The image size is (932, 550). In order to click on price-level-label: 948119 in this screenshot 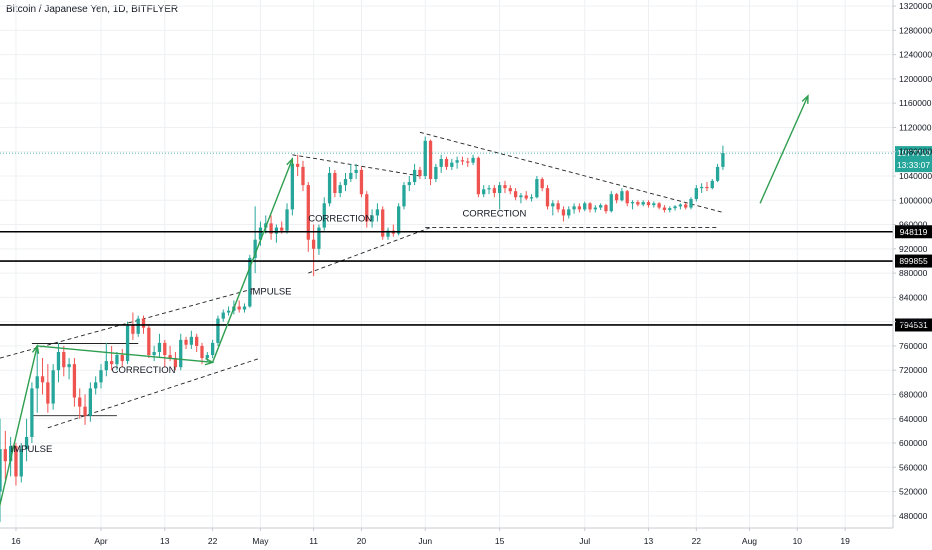, I will do `click(914, 232)`.